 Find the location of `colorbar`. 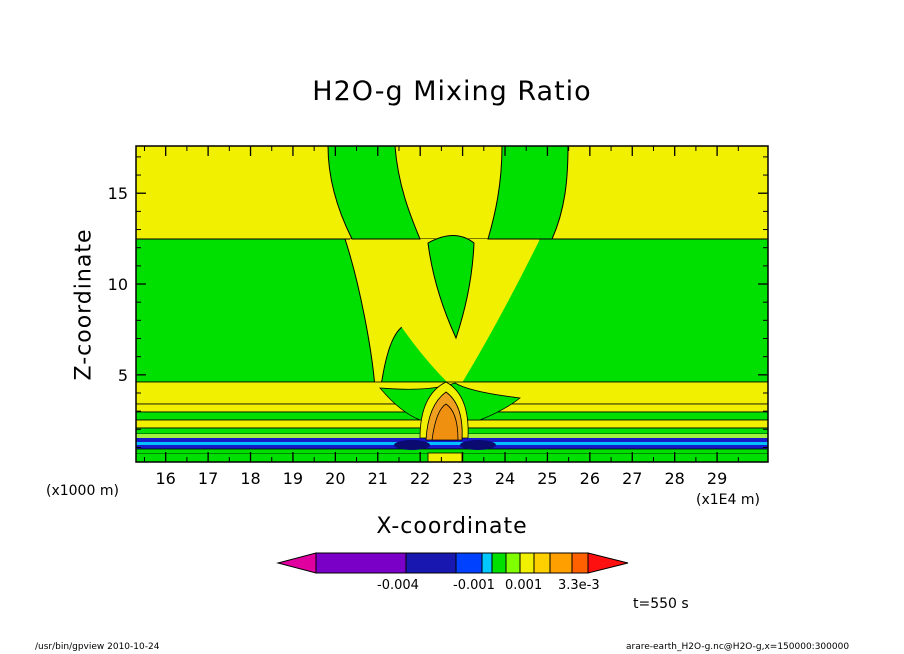

colorbar is located at coordinates (452, 563).